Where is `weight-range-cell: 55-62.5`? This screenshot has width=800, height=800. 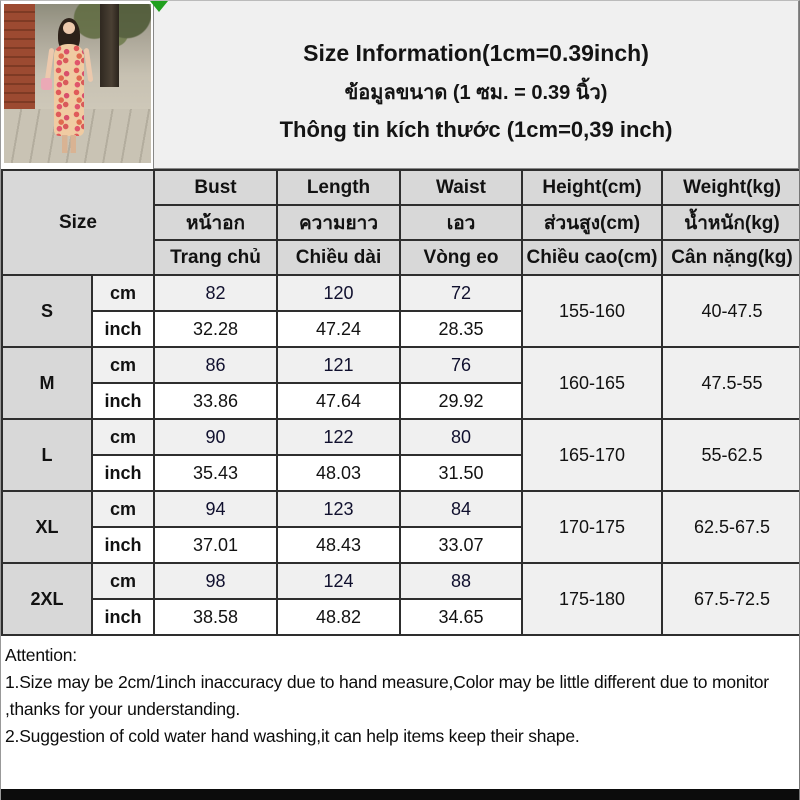 weight-range-cell: 55-62.5 is located at coordinates (730, 455).